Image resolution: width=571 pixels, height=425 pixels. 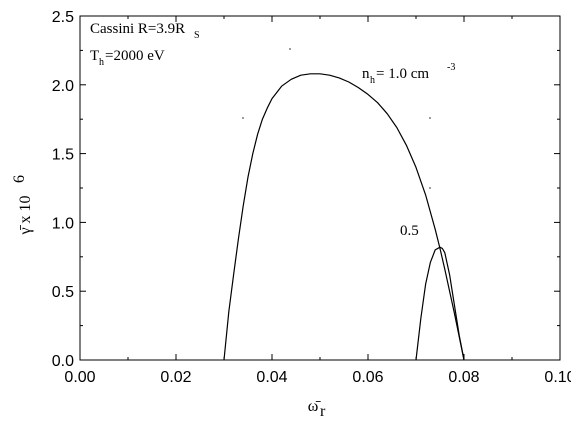 I want to click on annotation-line-1-subscript: S, so click(x=197, y=35).